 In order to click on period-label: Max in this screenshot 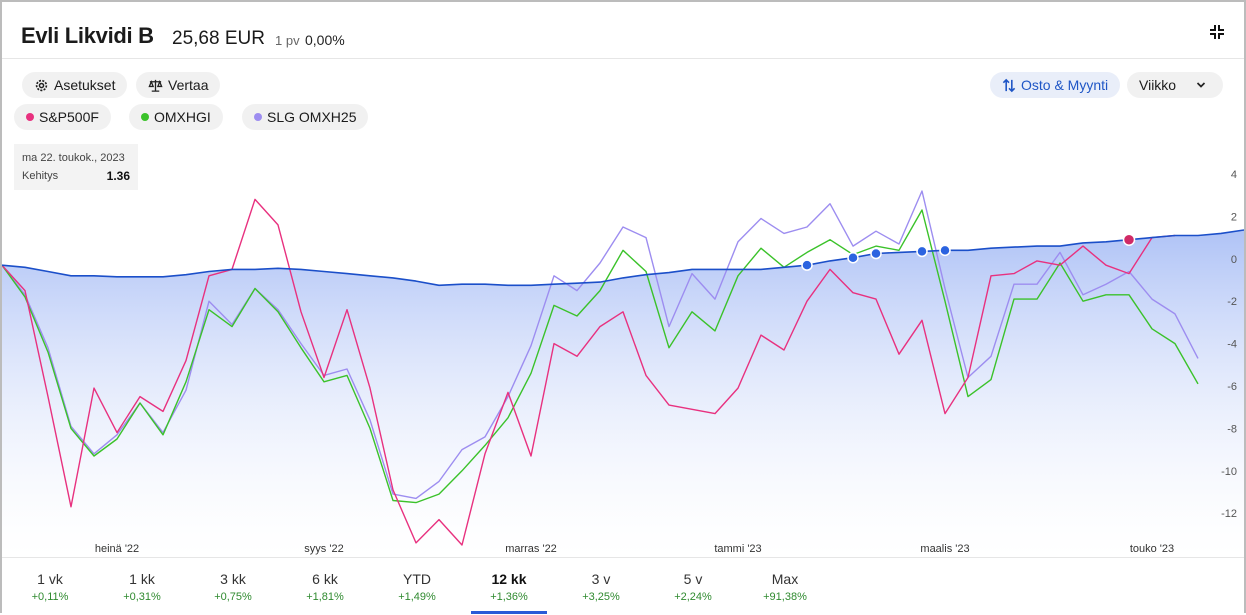, I will do `click(785, 579)`.